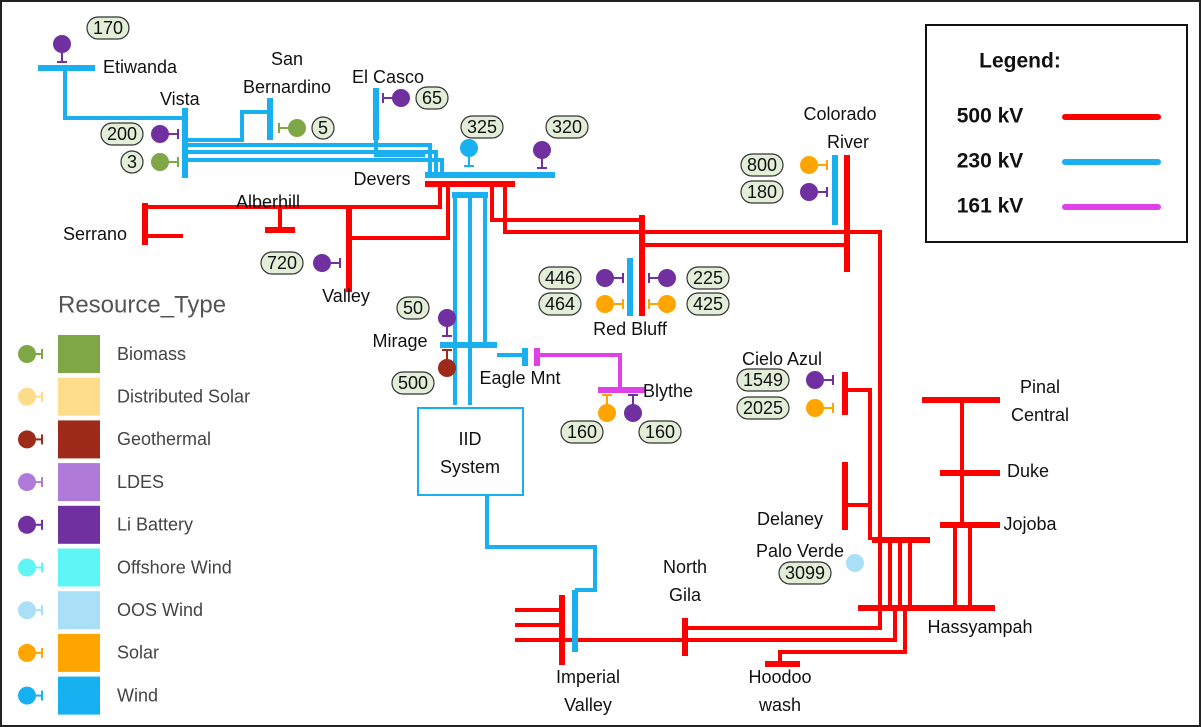  What do you see at coordinates (183, 396) in the screenshot?
I see `legend-label: Distributed Solar` at bounding box center [183, 396].